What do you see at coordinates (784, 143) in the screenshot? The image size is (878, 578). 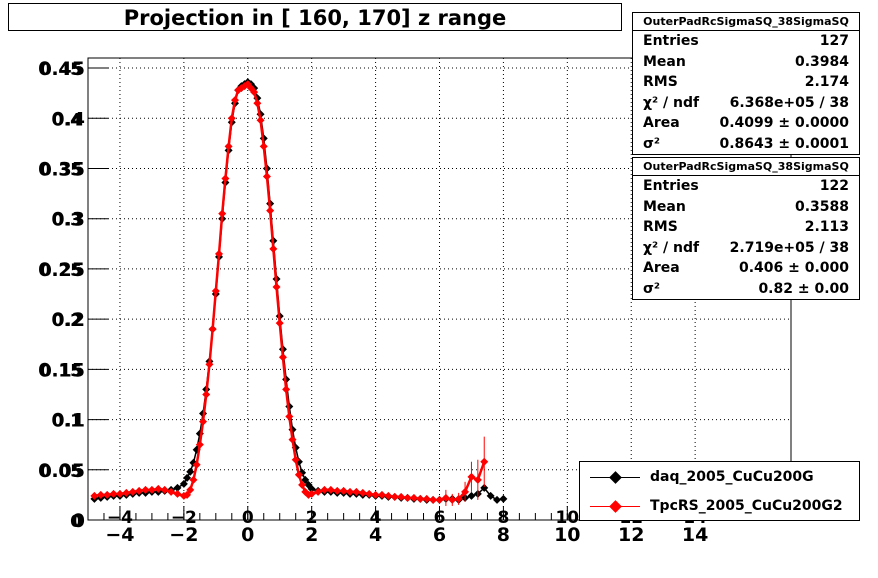 I see `stats-value: 0.8643 ± 0.0001` at bounding box center [784, 143].